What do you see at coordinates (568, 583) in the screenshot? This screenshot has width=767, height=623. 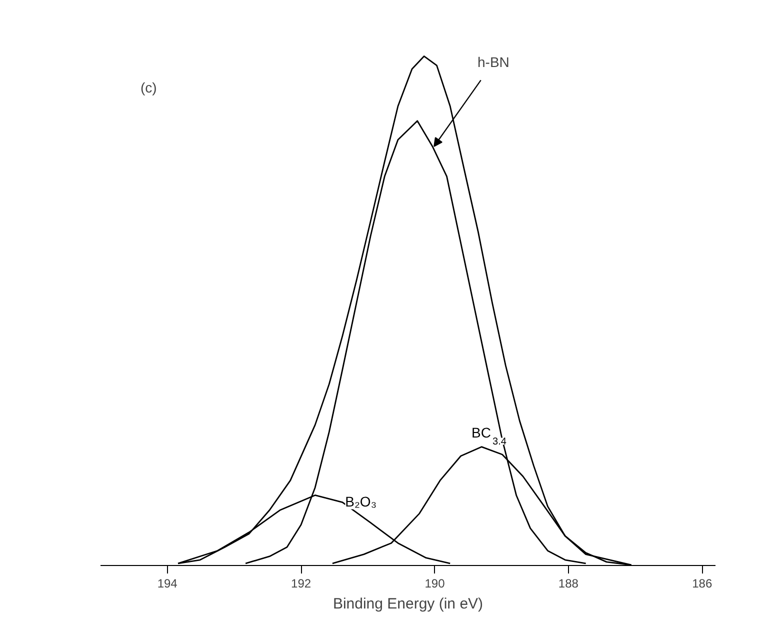 I see `x-tick-label: 188` at bounding box center [568, 583].